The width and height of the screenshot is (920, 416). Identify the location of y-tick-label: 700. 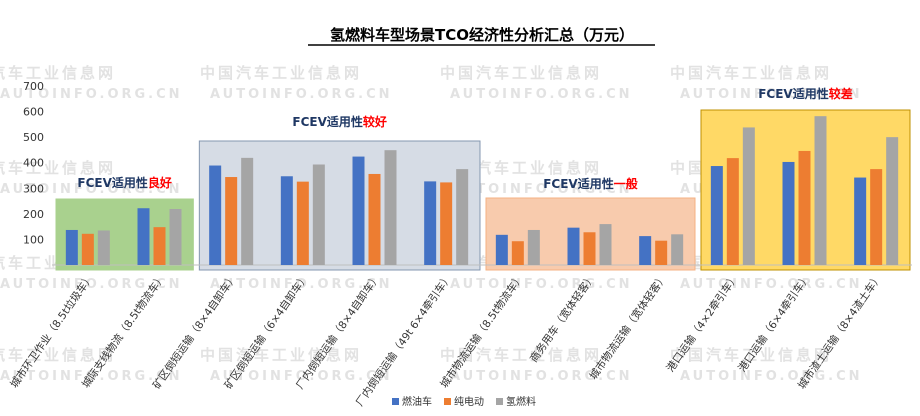
(33, 86).